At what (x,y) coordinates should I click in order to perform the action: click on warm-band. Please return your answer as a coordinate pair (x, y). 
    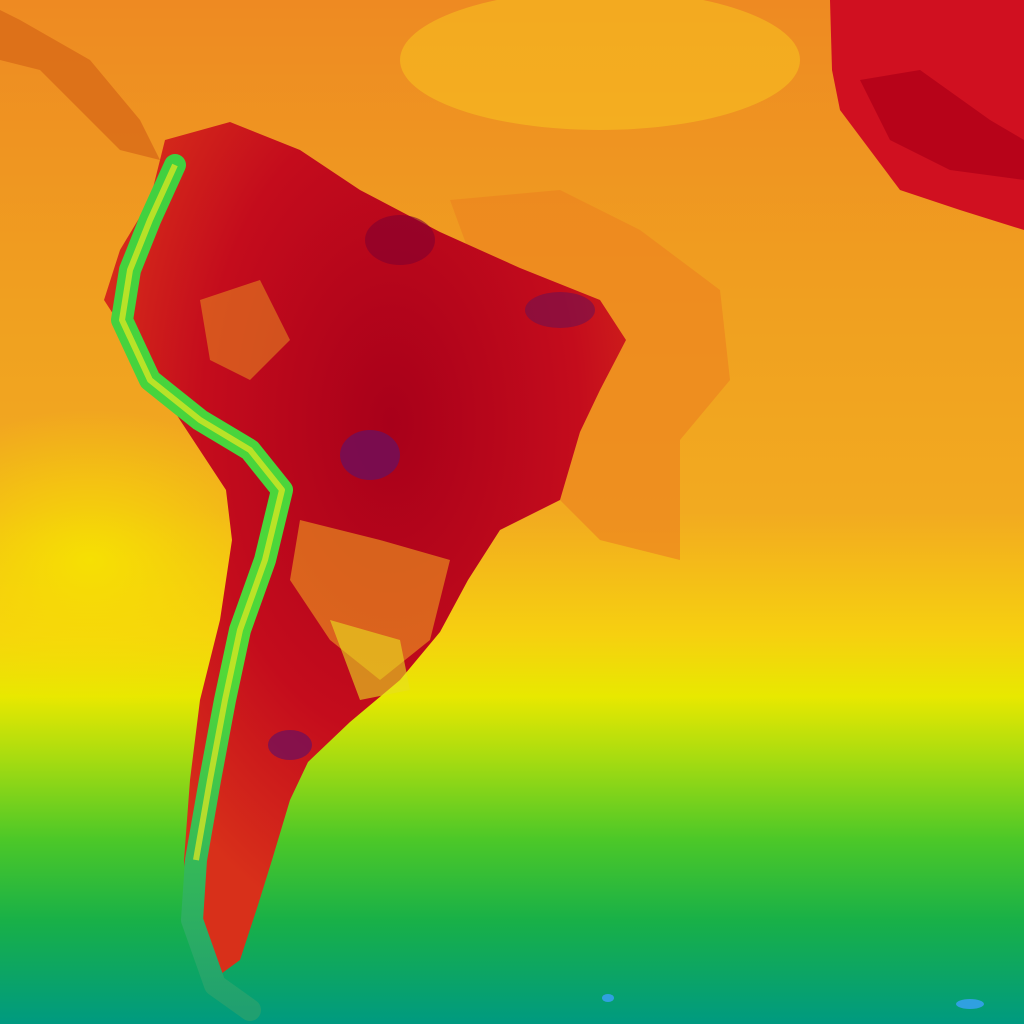
    Looking at the image, I should click on (600, 65).